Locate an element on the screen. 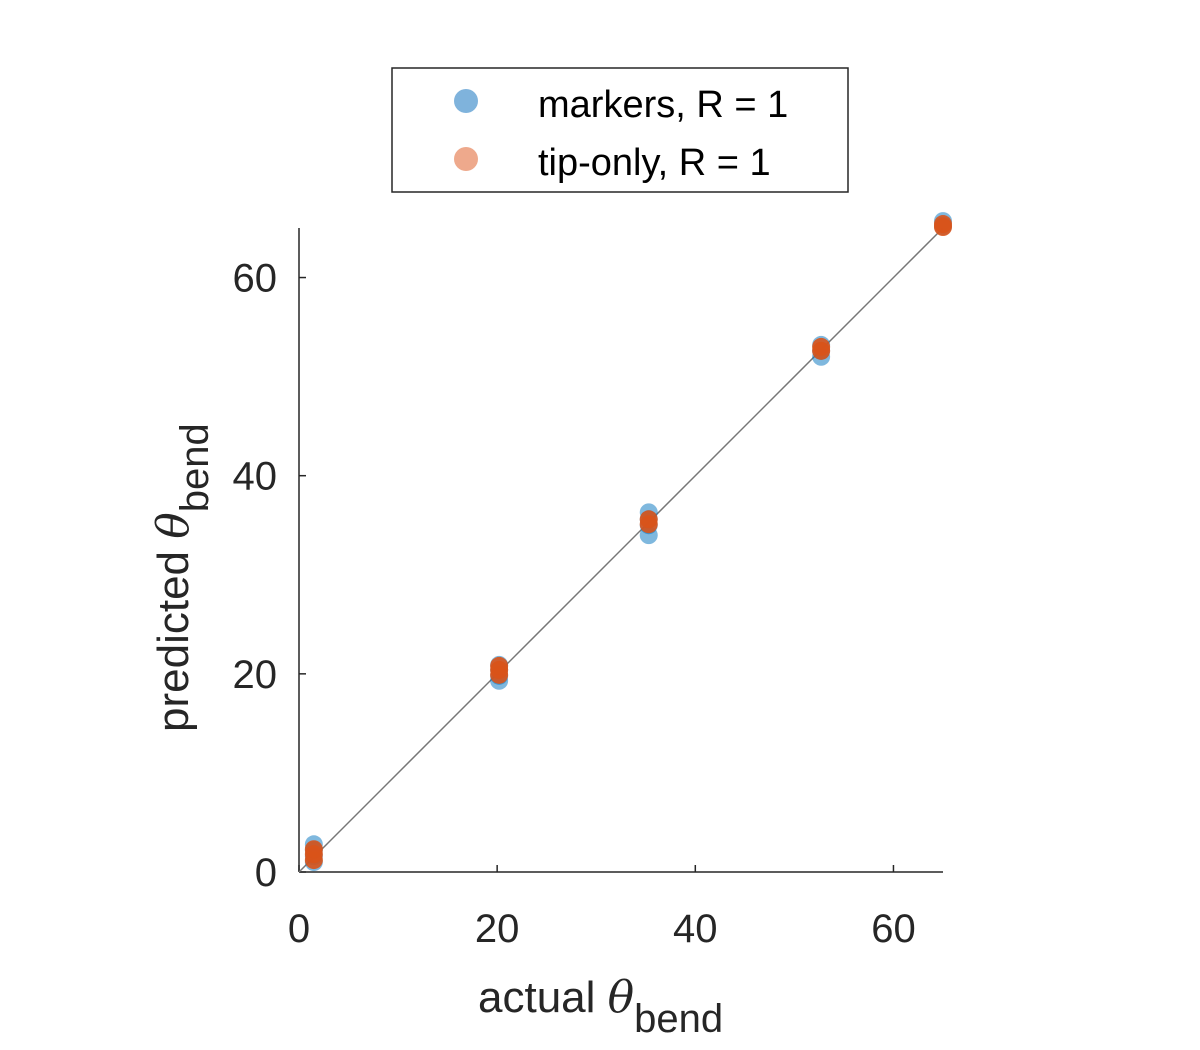 Image resolution: width=1200 pixels, height=1050 pixels. legend-label-tip-only: tip-only, R = 1 is located at coordinates (654, 163).